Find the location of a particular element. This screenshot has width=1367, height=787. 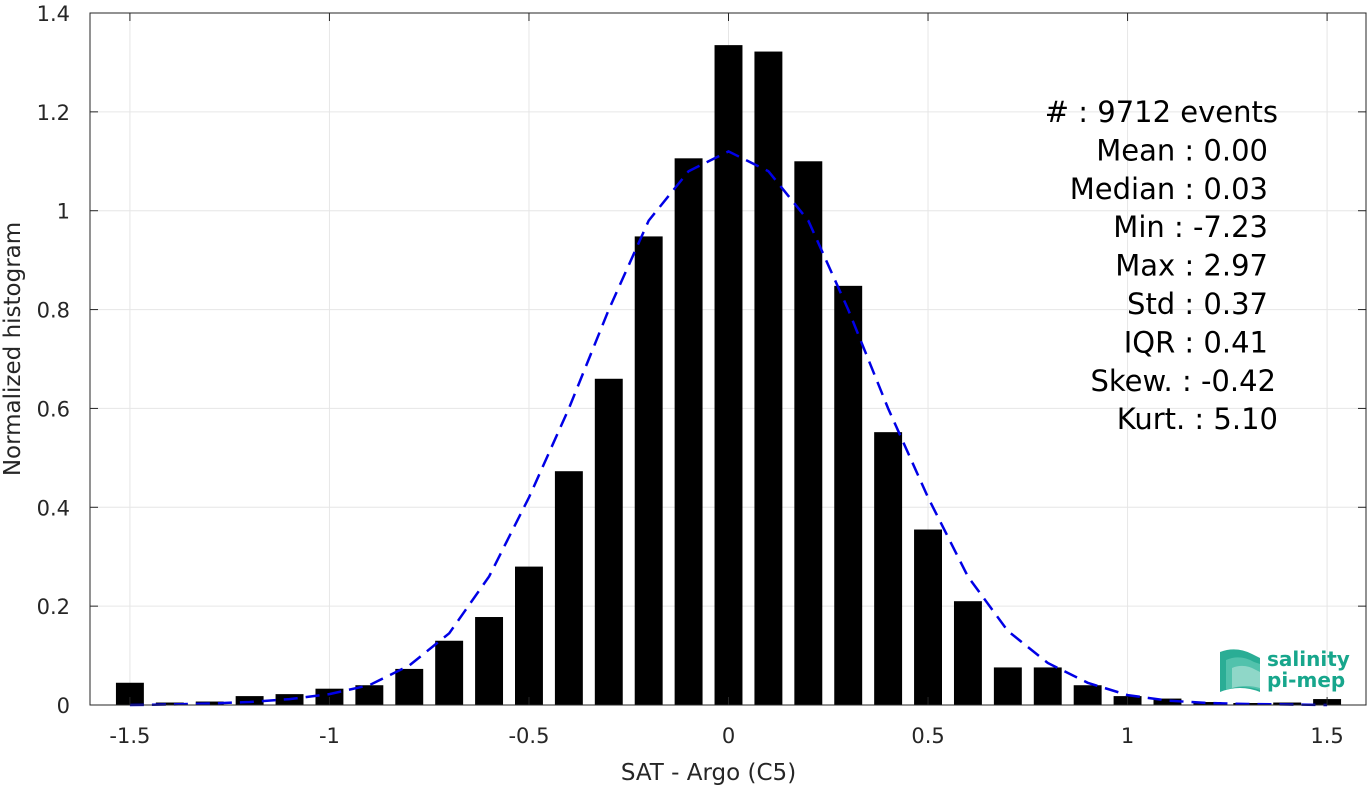

x-tick-label: -1.5 is located at coordinates (129, 736).